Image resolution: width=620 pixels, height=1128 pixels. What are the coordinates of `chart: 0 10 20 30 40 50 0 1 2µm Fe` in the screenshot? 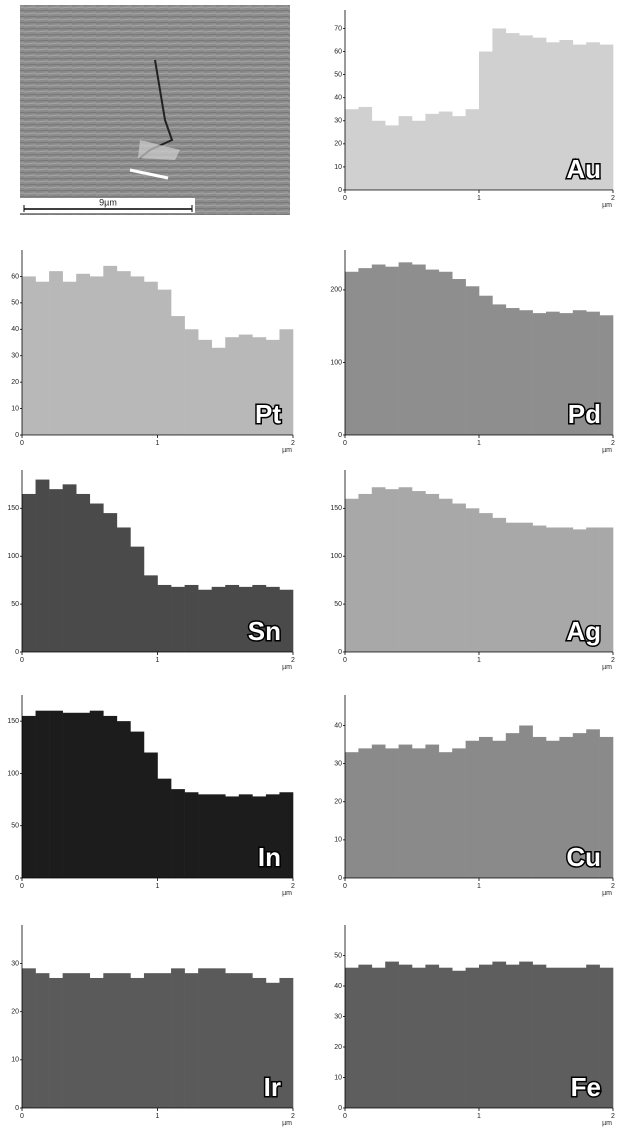 It's located at (474, 1026).